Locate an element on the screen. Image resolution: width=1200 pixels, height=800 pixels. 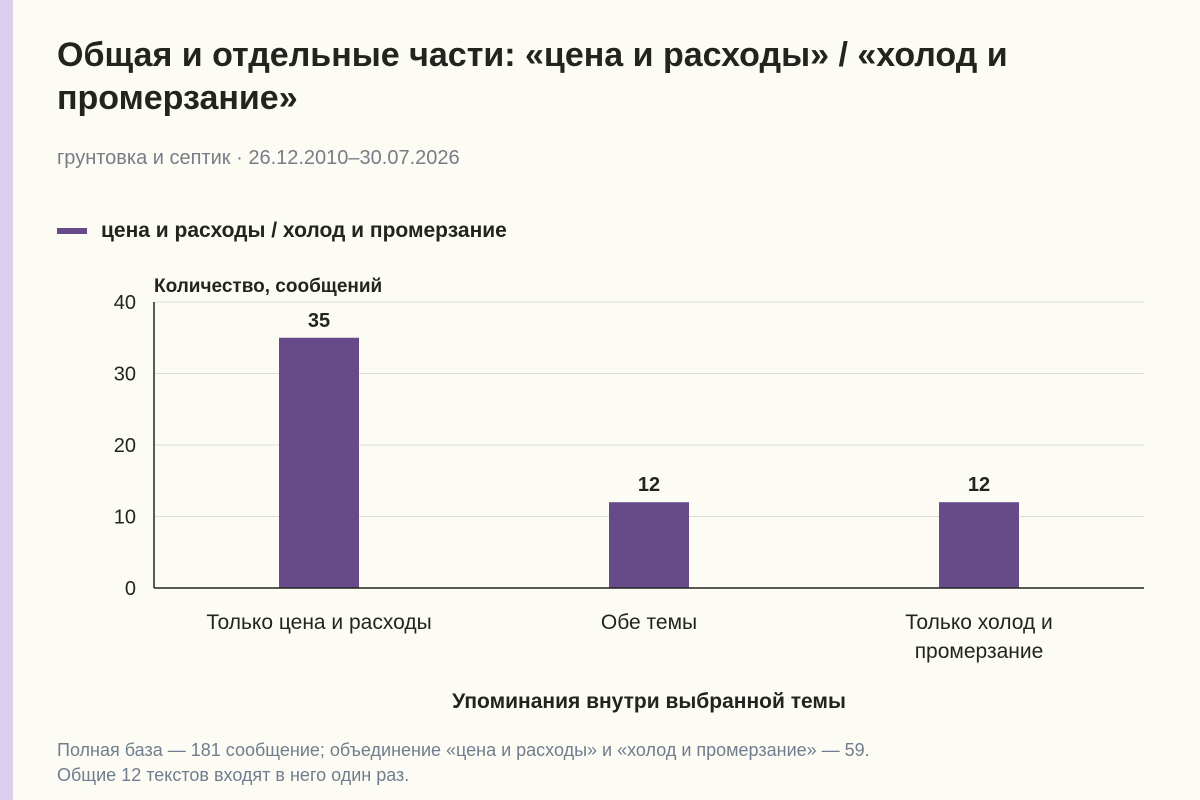
y-tick-label: 40 is located at coordinates (125, 303).